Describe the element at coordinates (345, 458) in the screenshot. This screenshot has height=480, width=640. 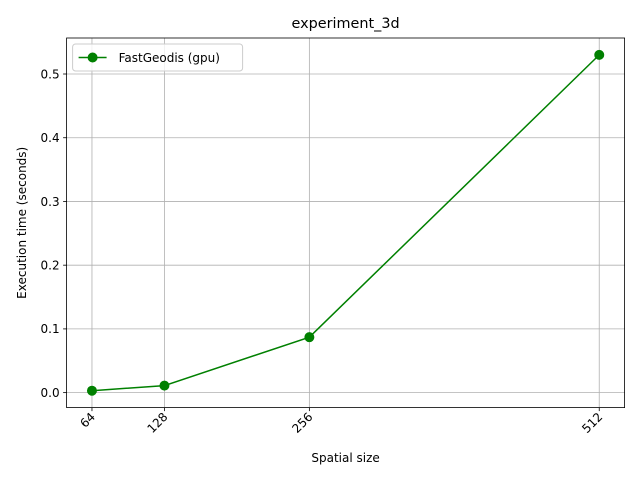
I see `x-axis-label: Spatial size` at that location.